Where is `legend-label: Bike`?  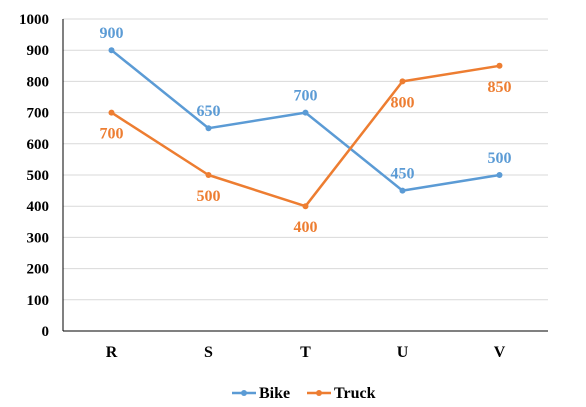
legend-label: Bike is located at coordinates (274, 393).